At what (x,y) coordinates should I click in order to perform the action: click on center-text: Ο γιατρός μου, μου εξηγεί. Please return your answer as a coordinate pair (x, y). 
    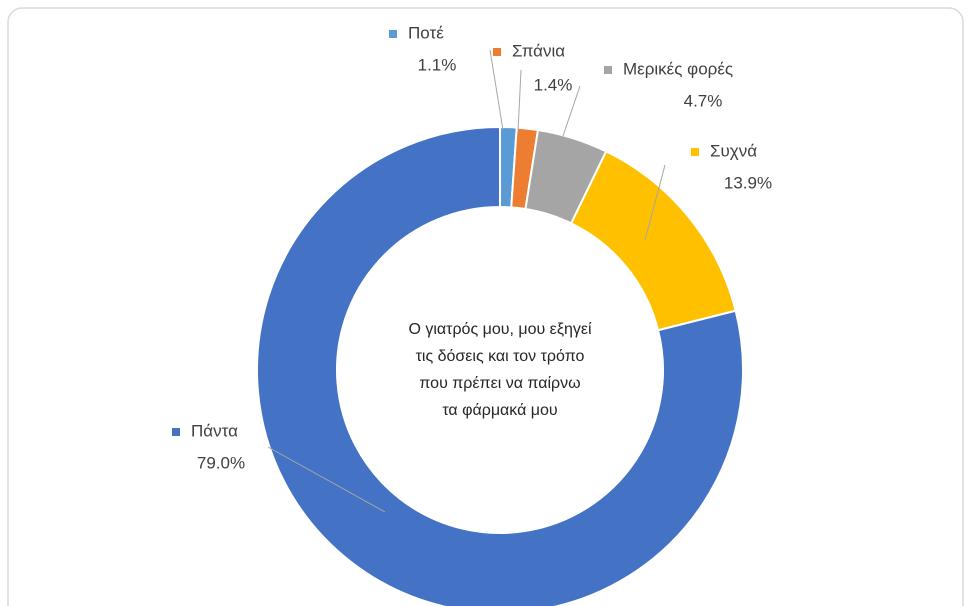
    Looking at the image, I should click on (500, 329).